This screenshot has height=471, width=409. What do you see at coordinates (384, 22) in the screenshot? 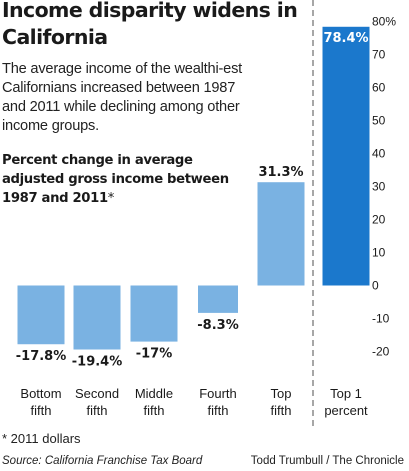
I see `y-tick-label: 80%` at bounding box center [384, 22].